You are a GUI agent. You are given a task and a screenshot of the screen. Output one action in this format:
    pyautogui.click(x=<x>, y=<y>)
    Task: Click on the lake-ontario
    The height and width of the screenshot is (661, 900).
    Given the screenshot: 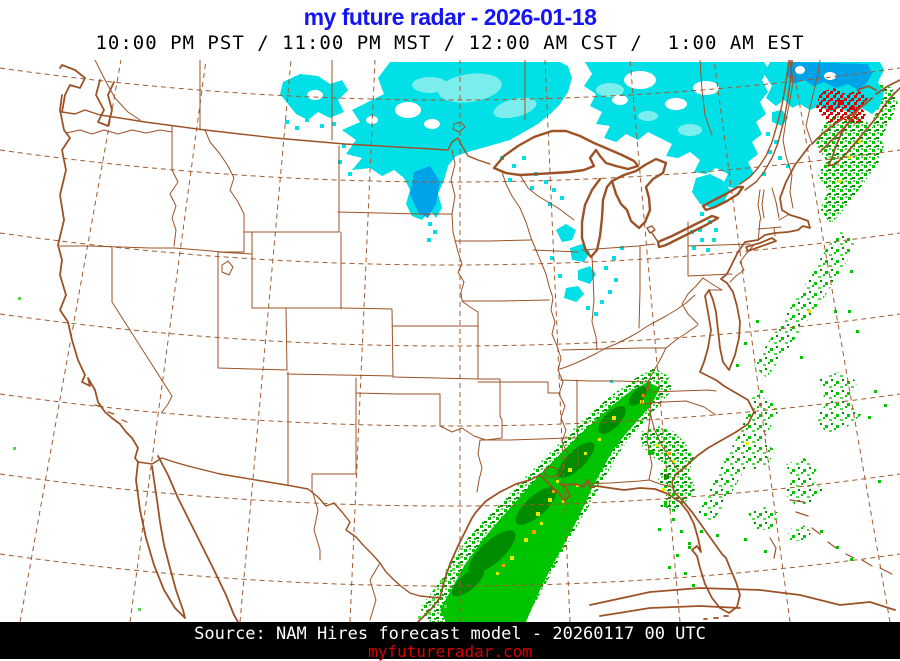 What is the action you would take?
    pyautogui.click(x=723, y=198)
    